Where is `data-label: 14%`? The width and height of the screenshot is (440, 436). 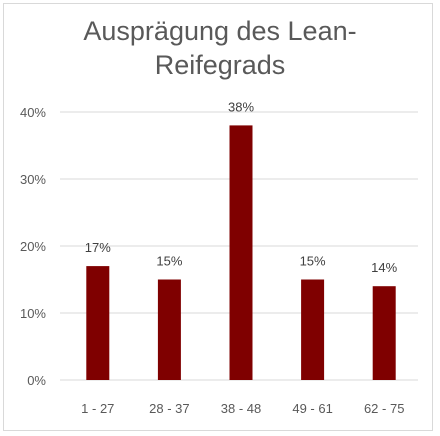
data-label: 14% is located at coordinates (384, 267).